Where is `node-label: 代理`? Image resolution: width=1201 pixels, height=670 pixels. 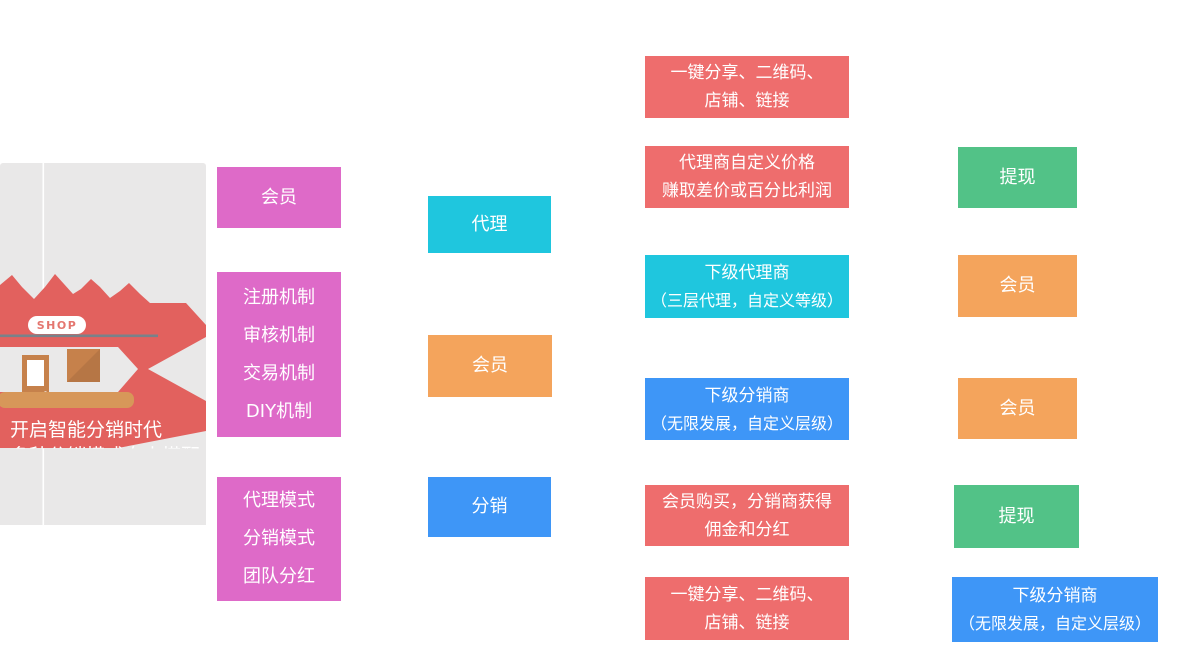
node-label: 代理 is located at coordinates (489, 224).